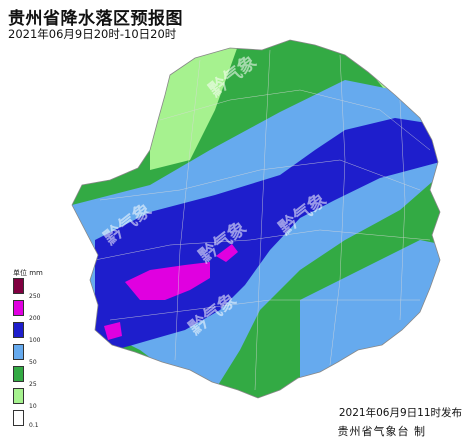 This screenshot has width=474, height=444. I want to click on legend: 单位 mm 250 200 100 50 25 10 0.1, so click(43, 348).